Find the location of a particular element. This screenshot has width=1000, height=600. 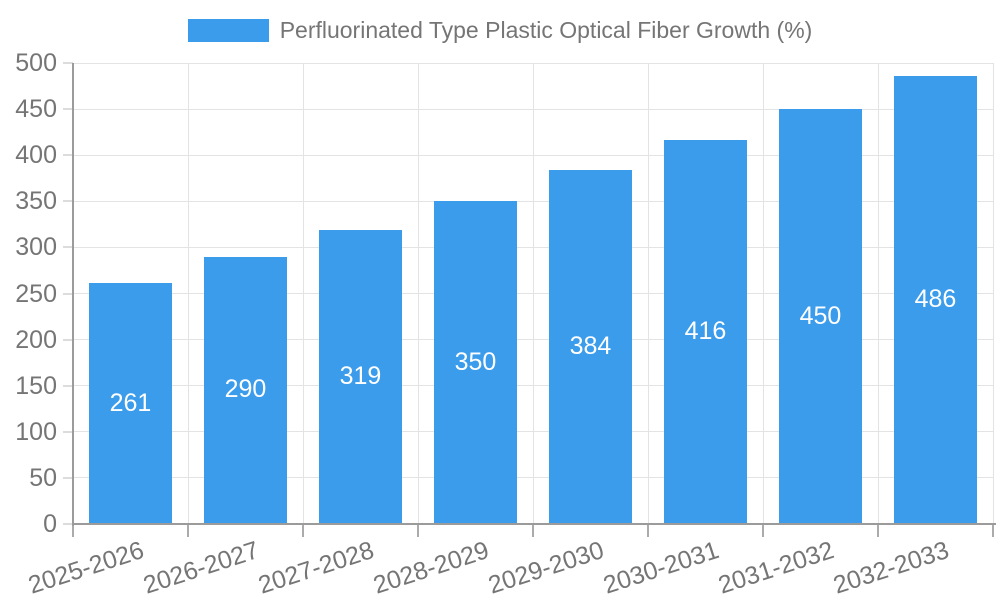

y-axis-tick-label: 350 is located at coordinates (36, 201).